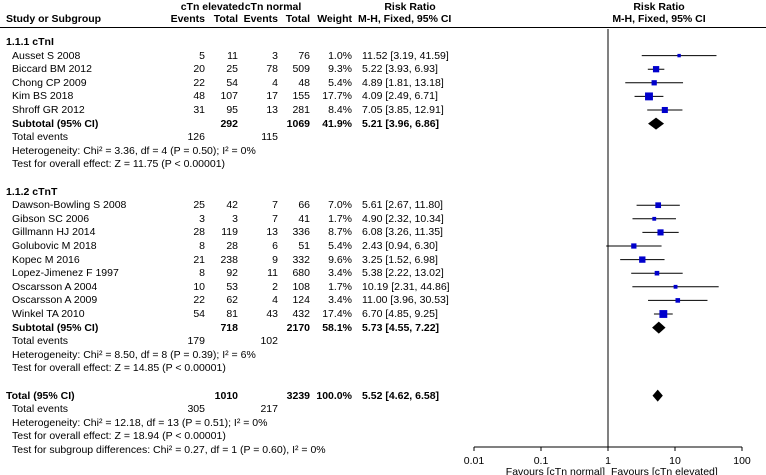  I want to click on row-weight-cell: 41.9%, so click(337, 123).